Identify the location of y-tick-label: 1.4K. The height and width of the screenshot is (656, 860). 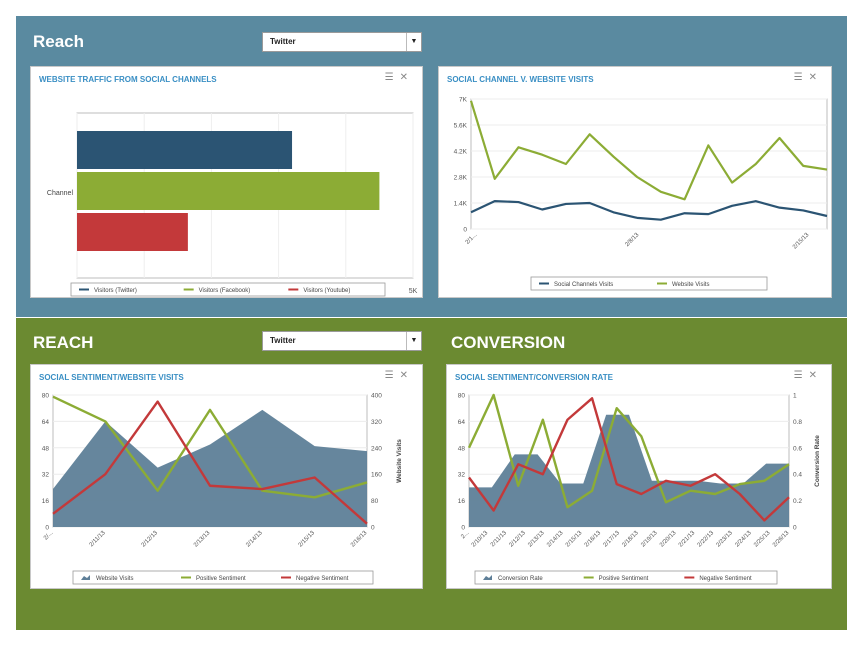
(461, 204).